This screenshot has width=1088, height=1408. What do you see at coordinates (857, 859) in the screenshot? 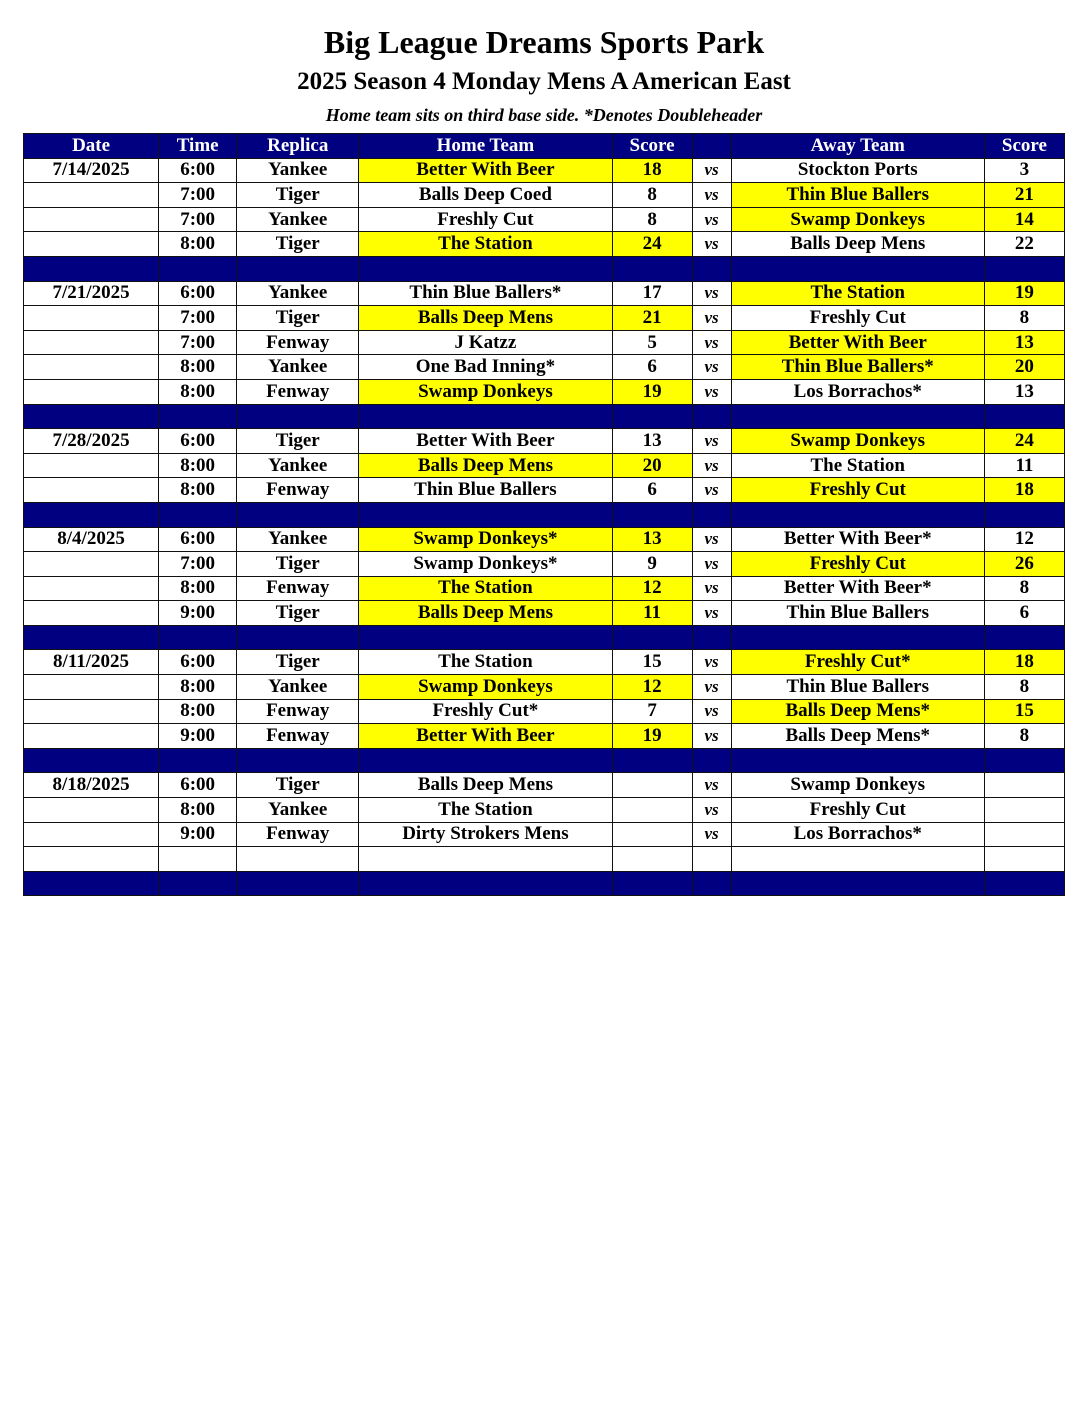
I see `empty-cell` at bounding box center [857, 859].